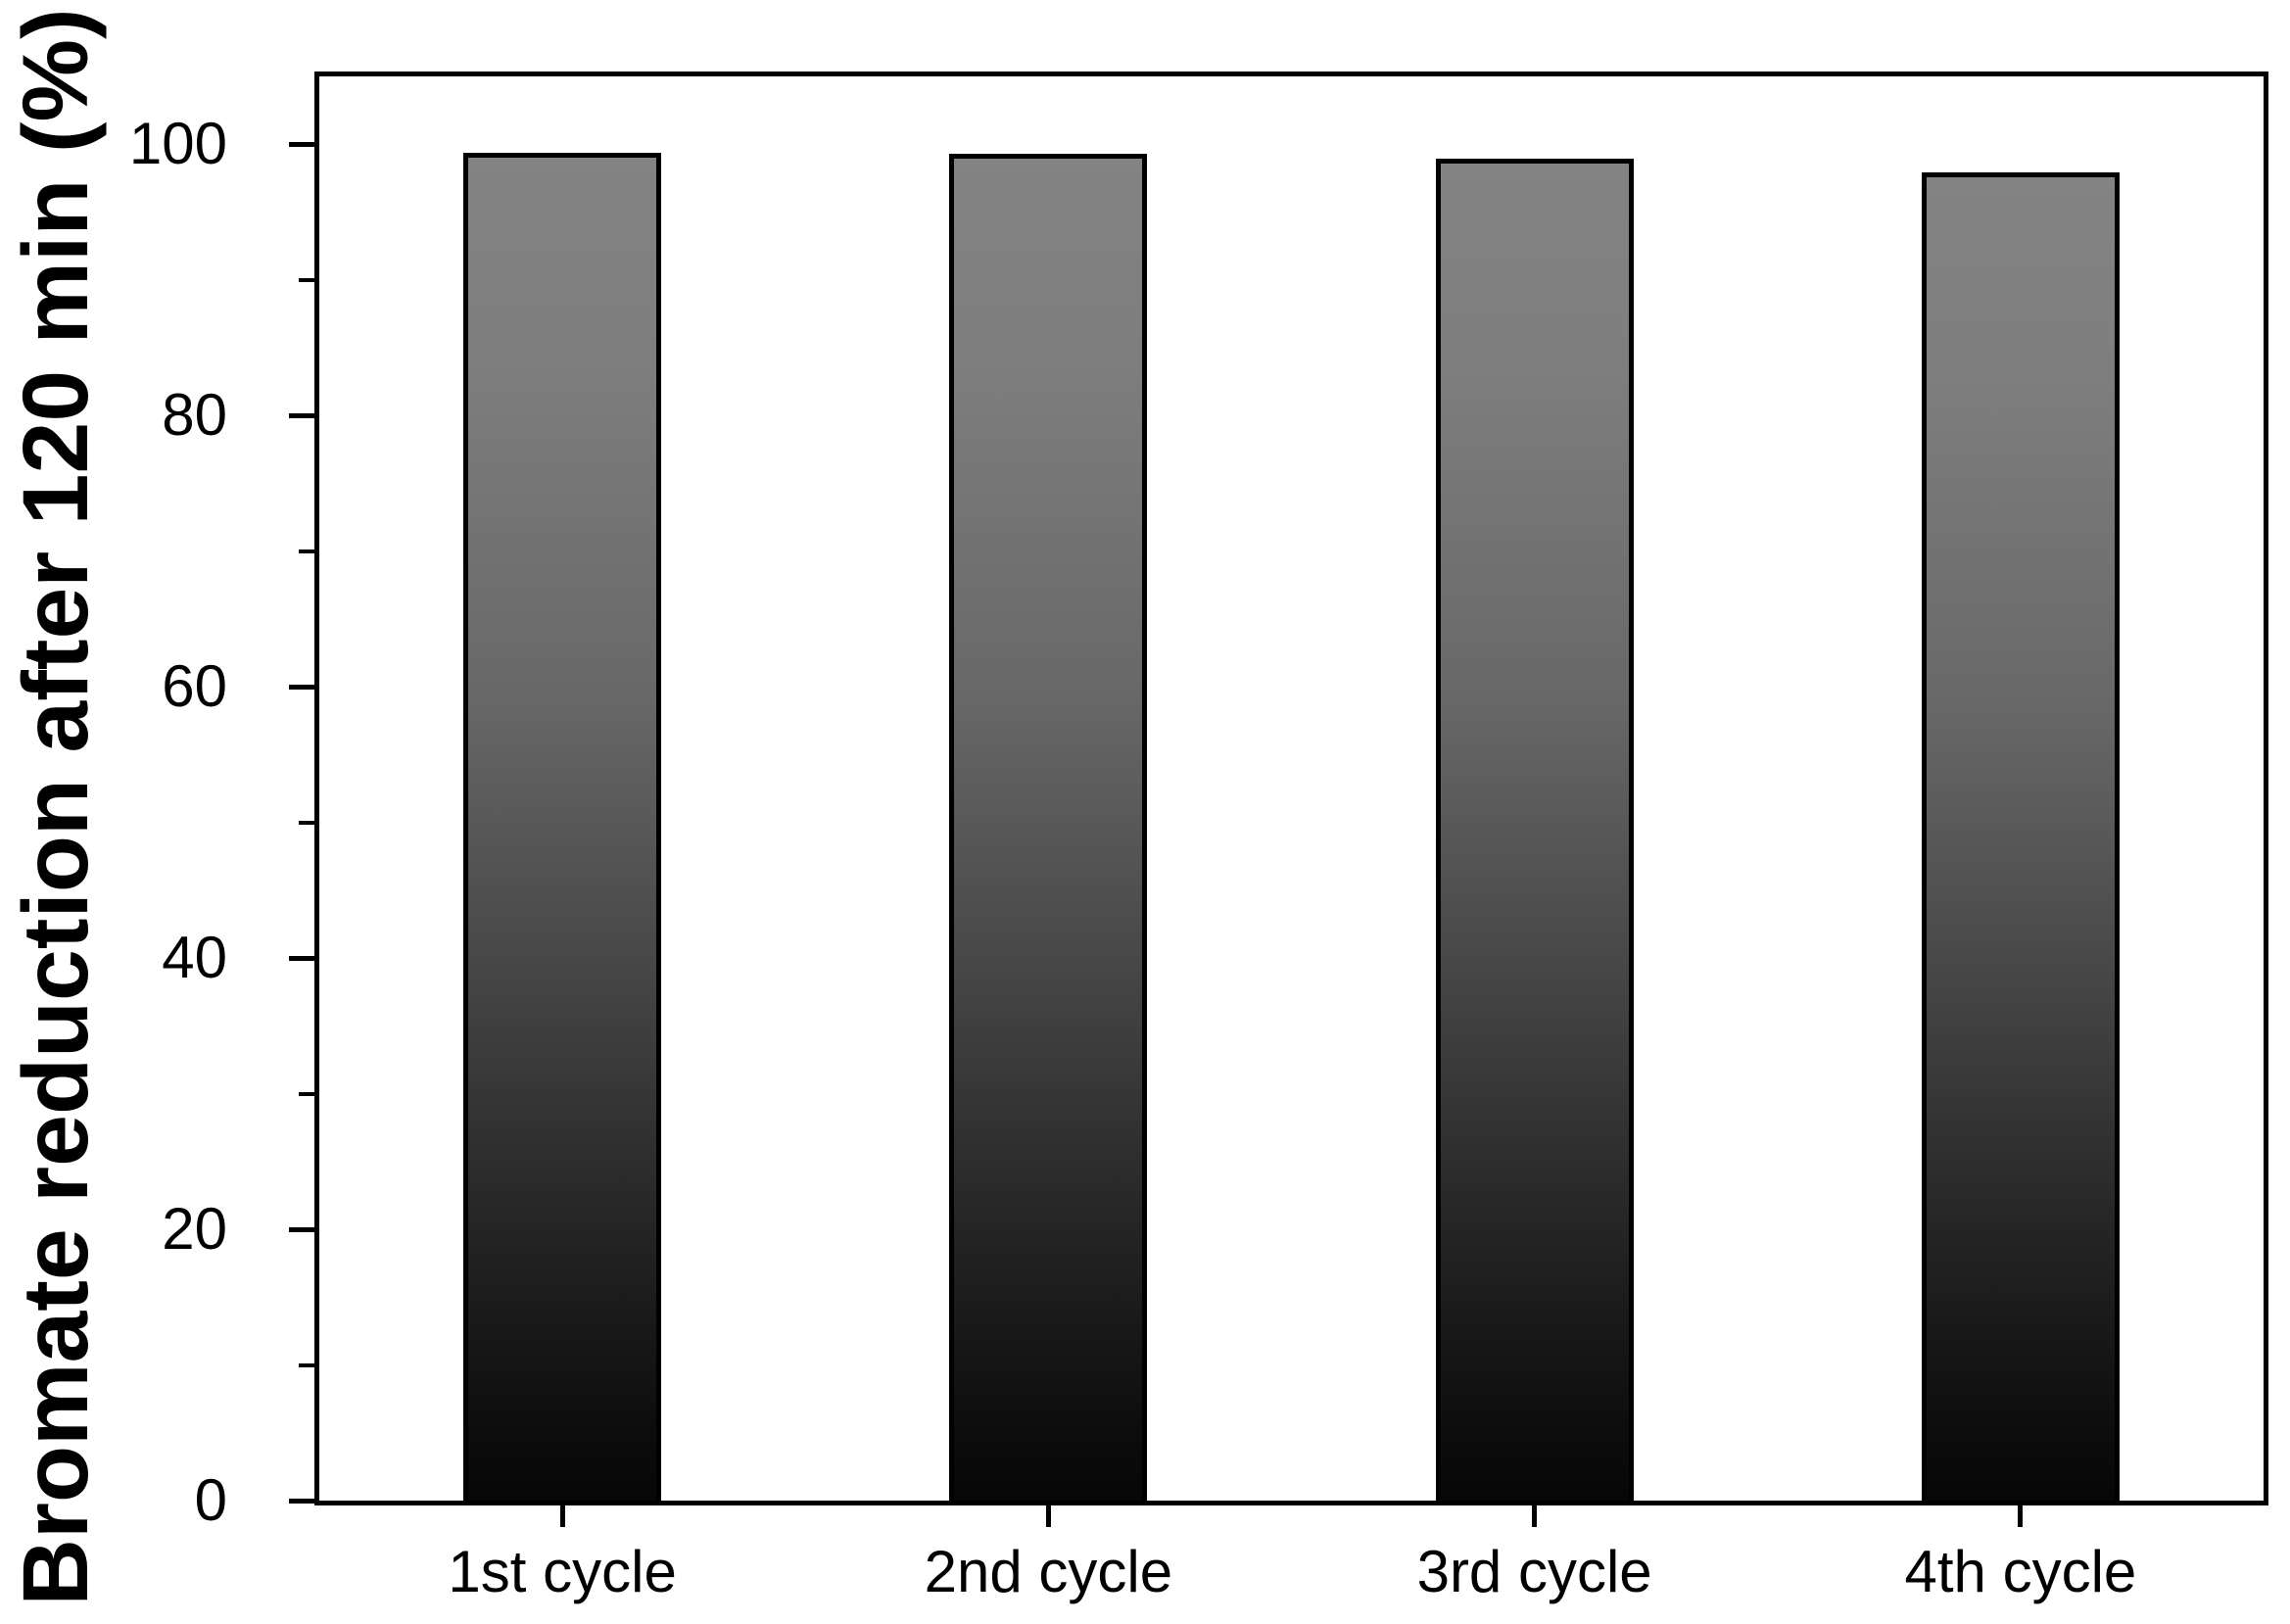  What do you see at coordinates (211, 1500) in the screenshot?
I see `y-axis-tick-label: 0` at bounding box center [211, 1500].